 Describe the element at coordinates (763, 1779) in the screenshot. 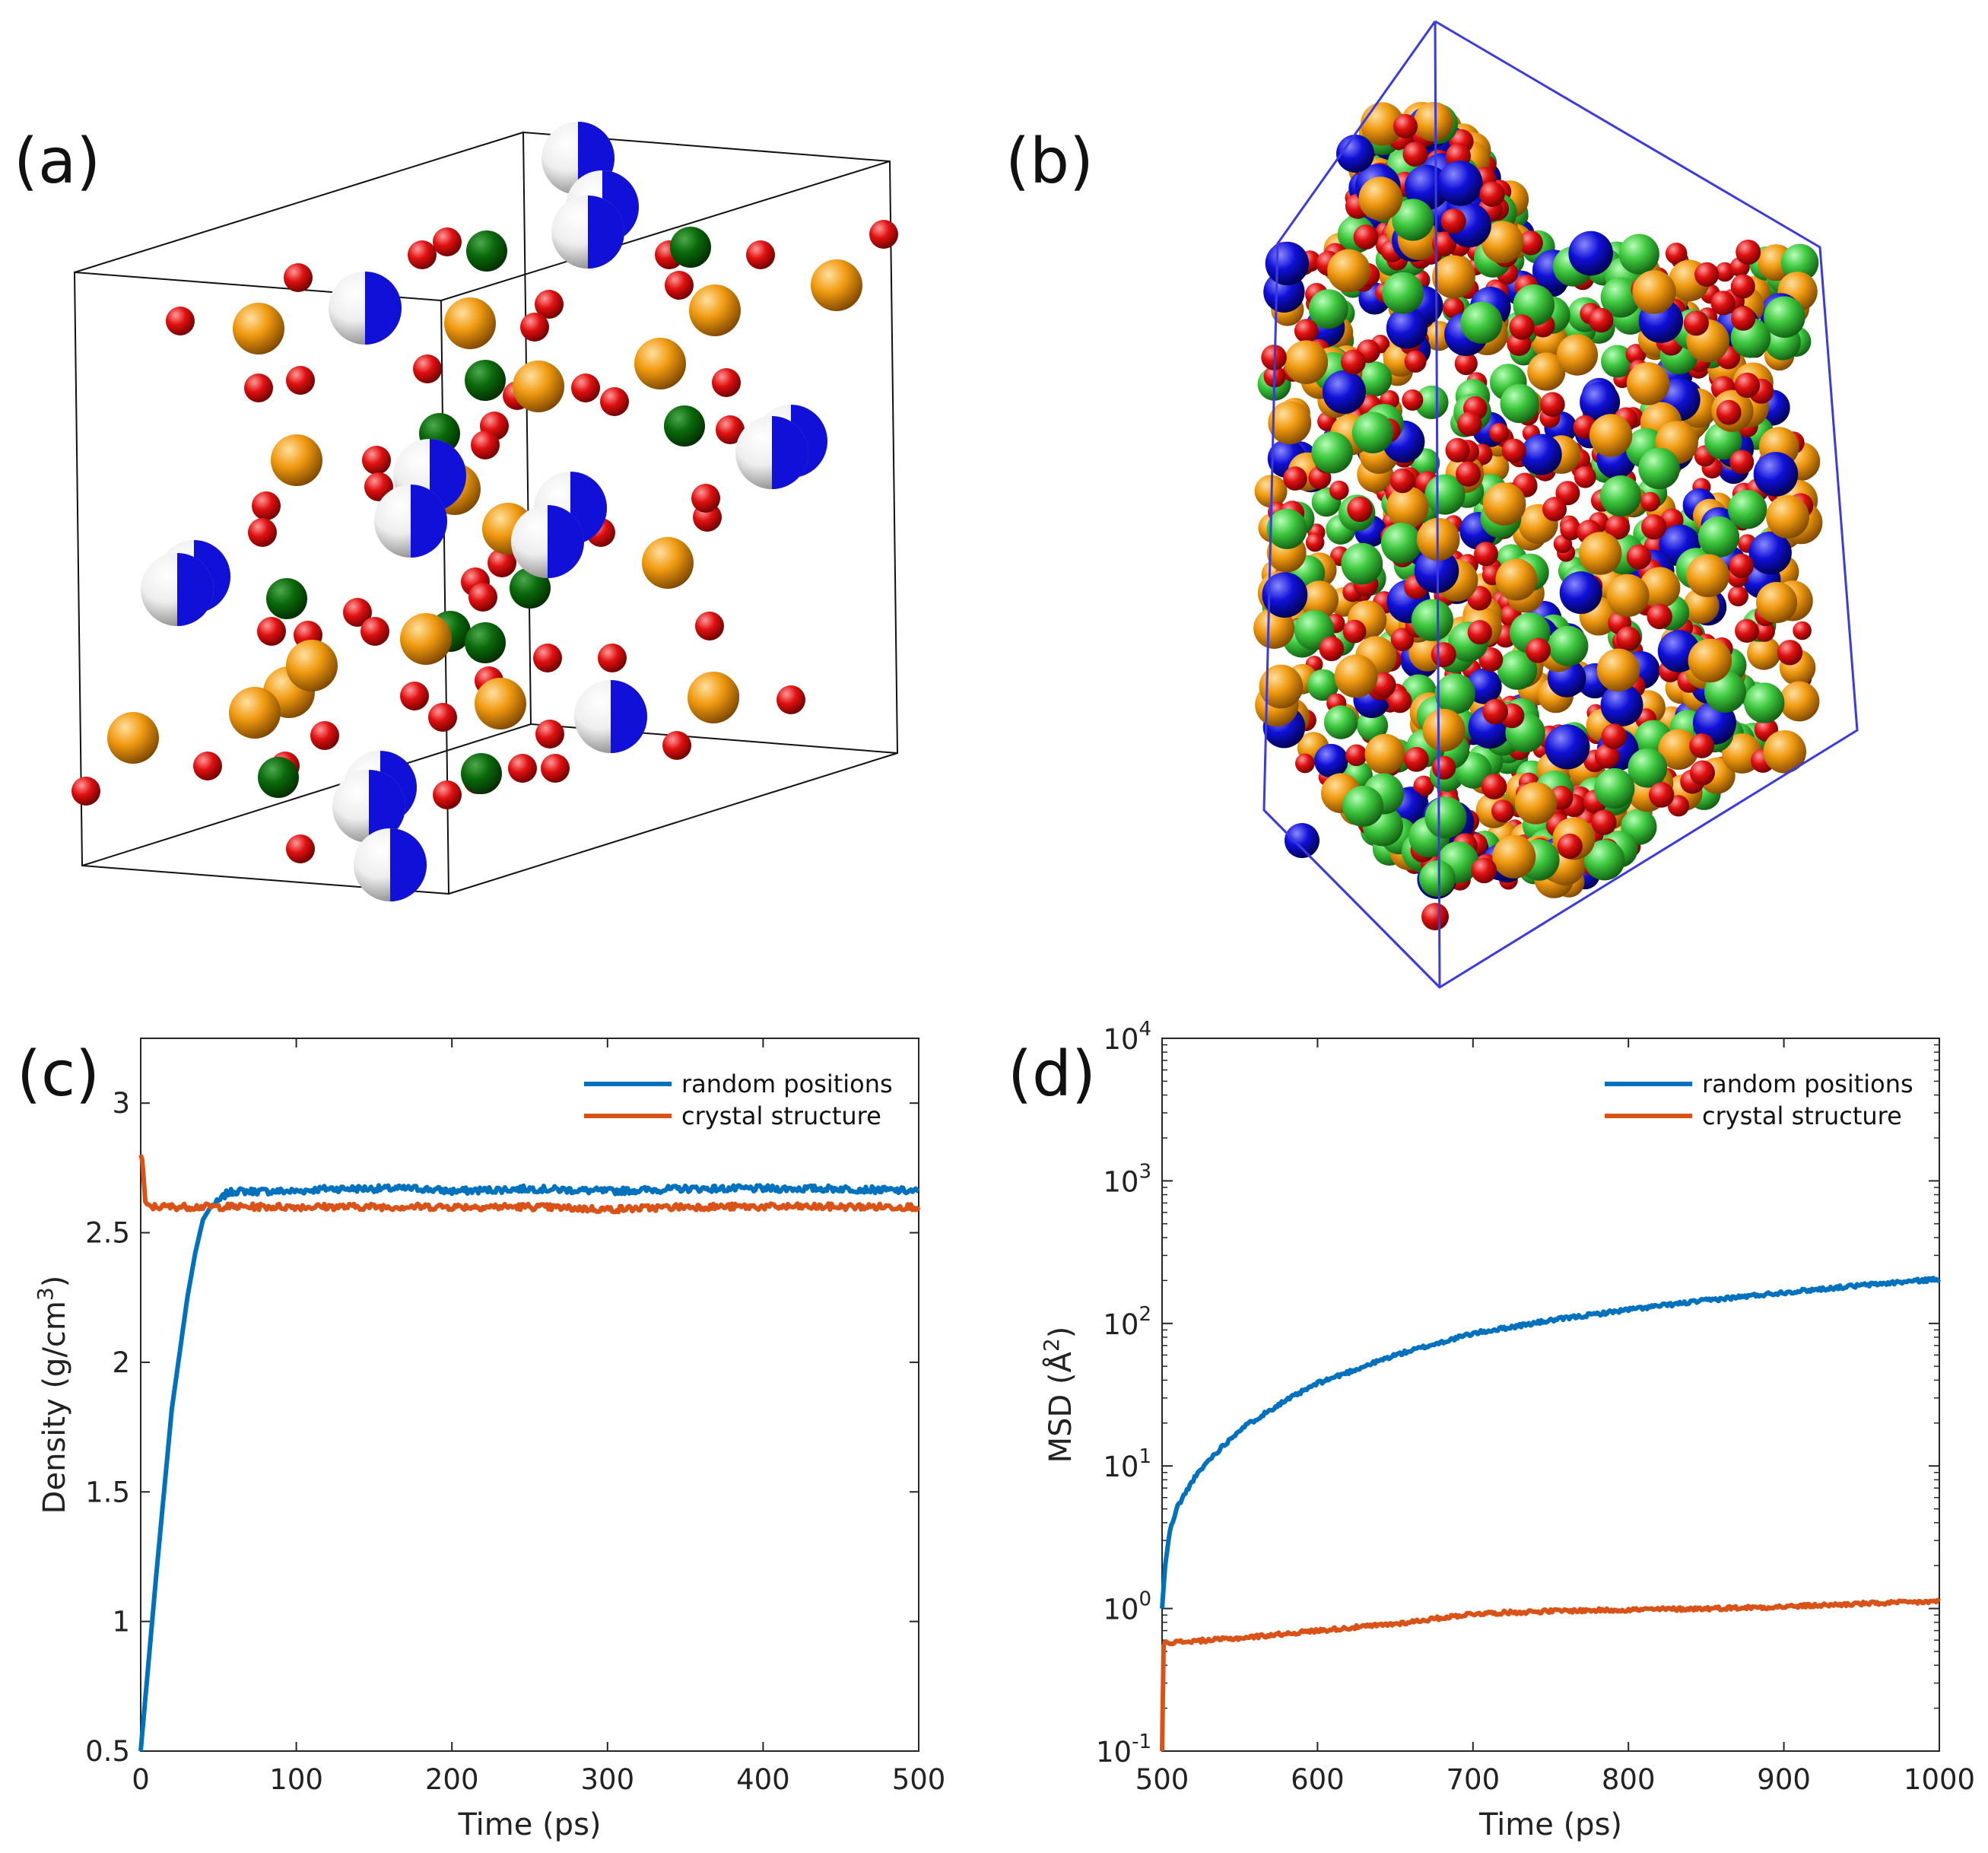

I see `x-tick-label: 400` at that location.